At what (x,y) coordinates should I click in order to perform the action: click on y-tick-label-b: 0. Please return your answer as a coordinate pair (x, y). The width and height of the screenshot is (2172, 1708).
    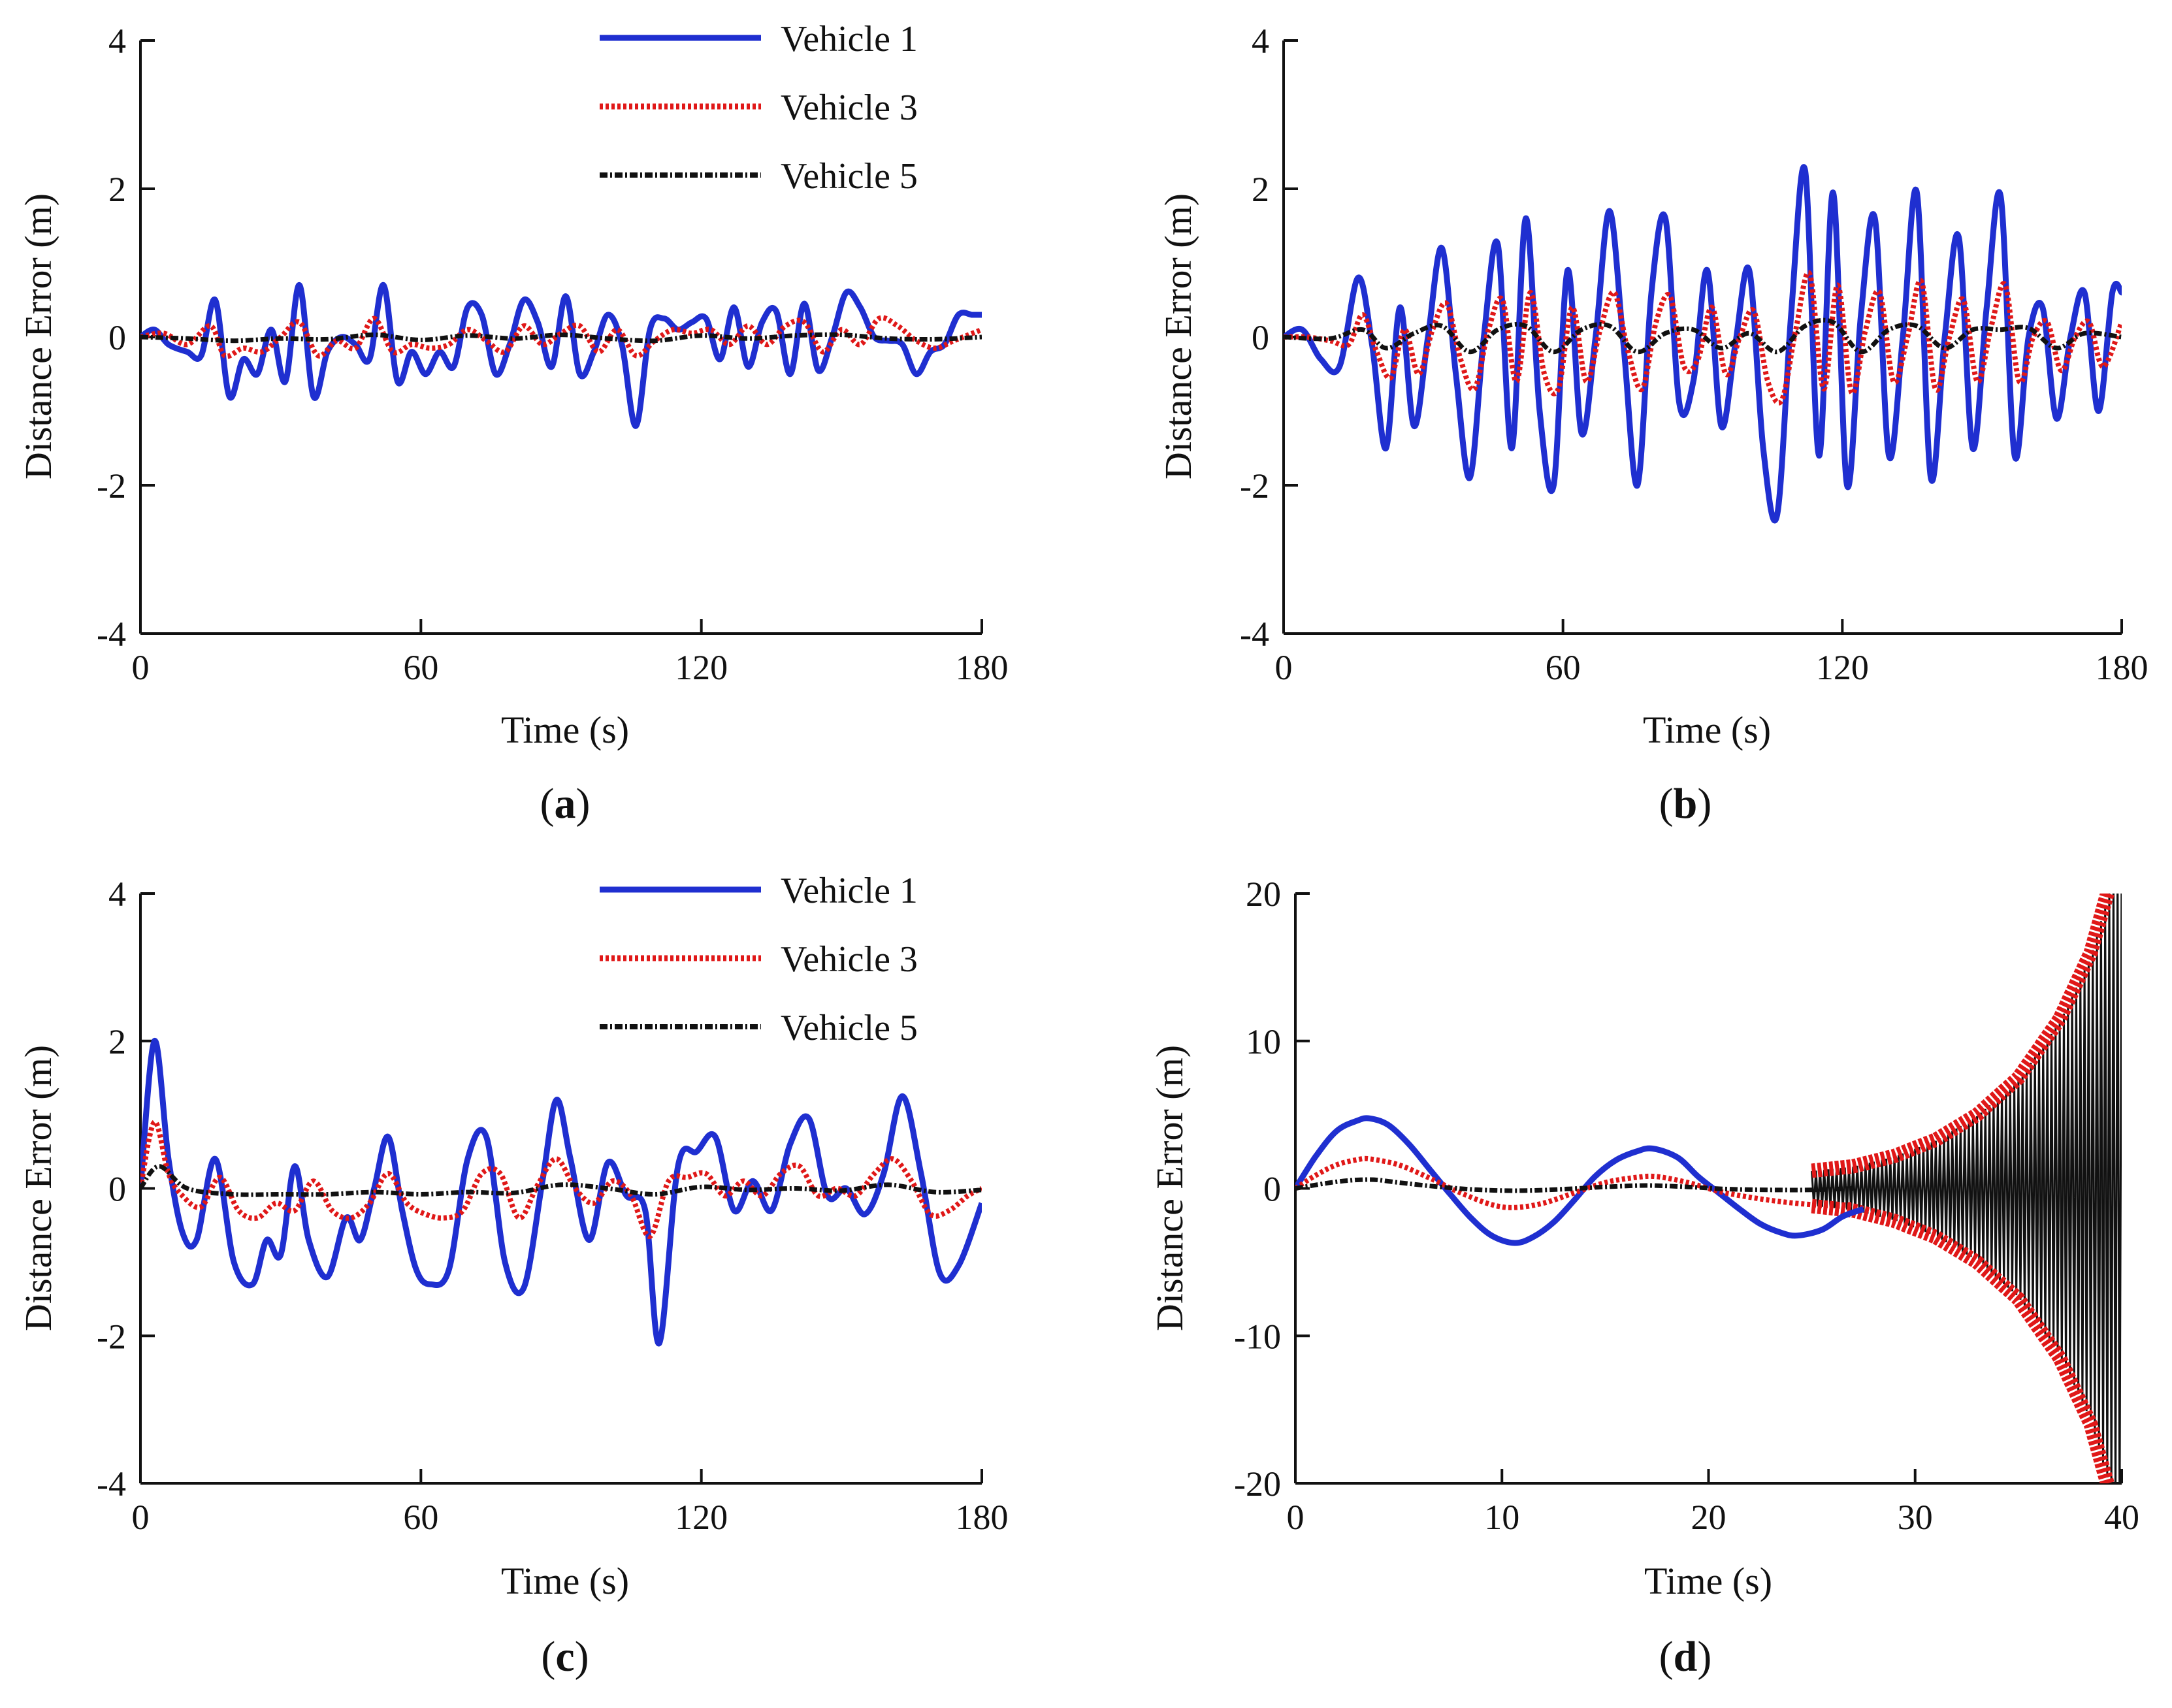
    Looking at the image, I should click on (1260, 338).